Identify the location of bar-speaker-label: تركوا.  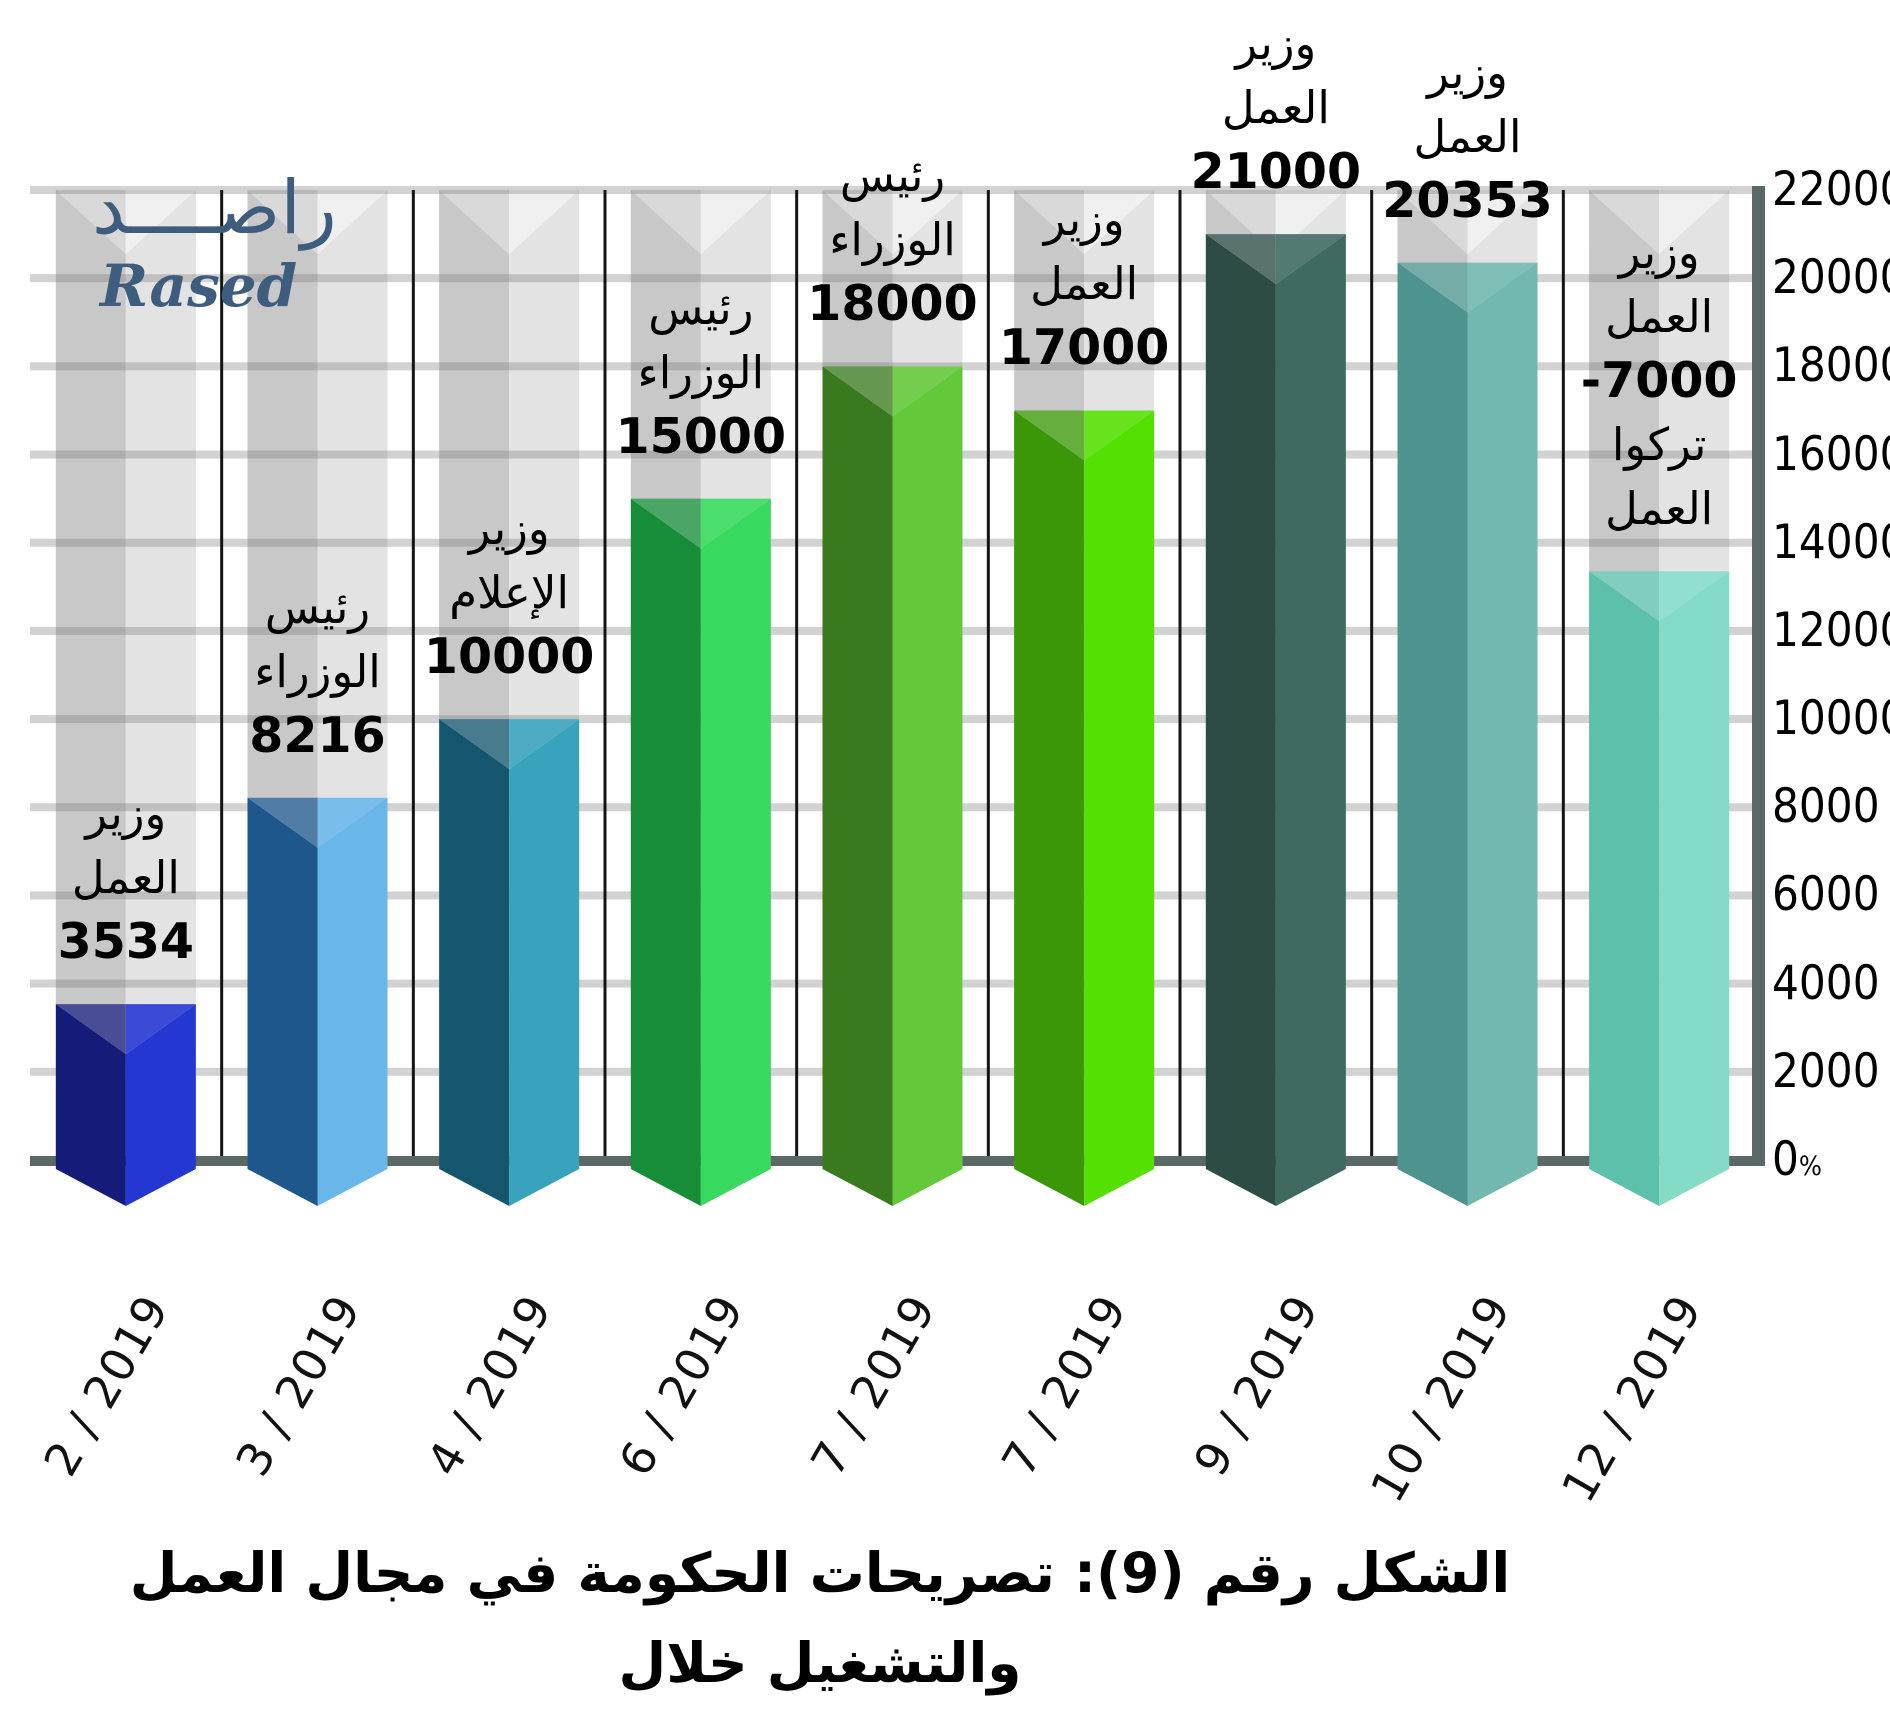
(1659, 445).